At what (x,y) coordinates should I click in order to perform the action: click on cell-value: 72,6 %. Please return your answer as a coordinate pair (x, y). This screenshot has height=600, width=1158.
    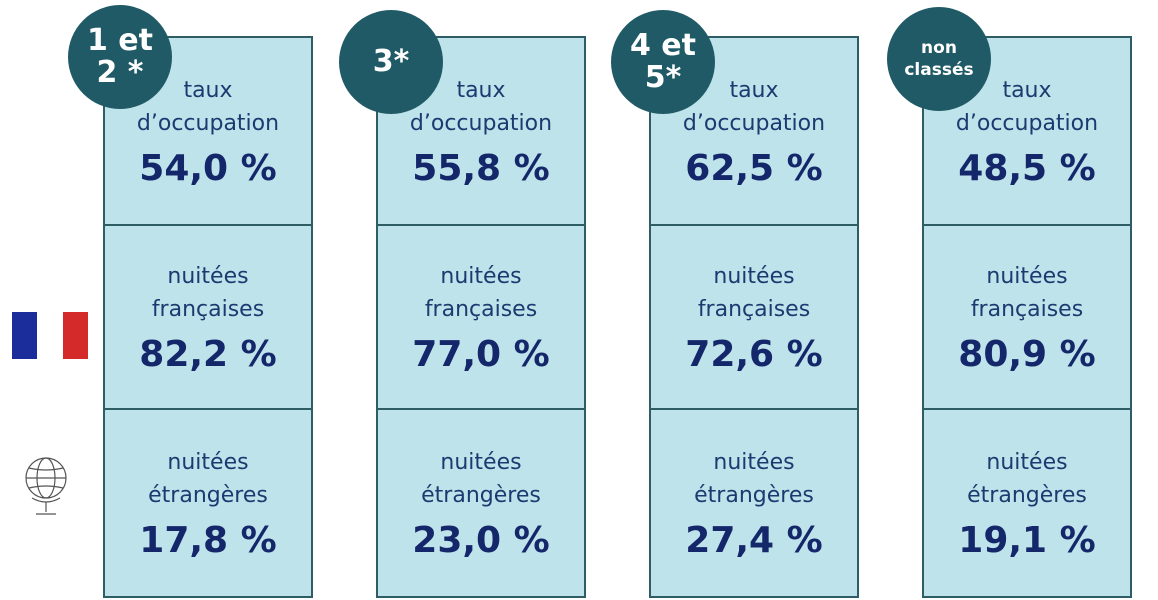
    Looking at the image, I should click on (754, 354).